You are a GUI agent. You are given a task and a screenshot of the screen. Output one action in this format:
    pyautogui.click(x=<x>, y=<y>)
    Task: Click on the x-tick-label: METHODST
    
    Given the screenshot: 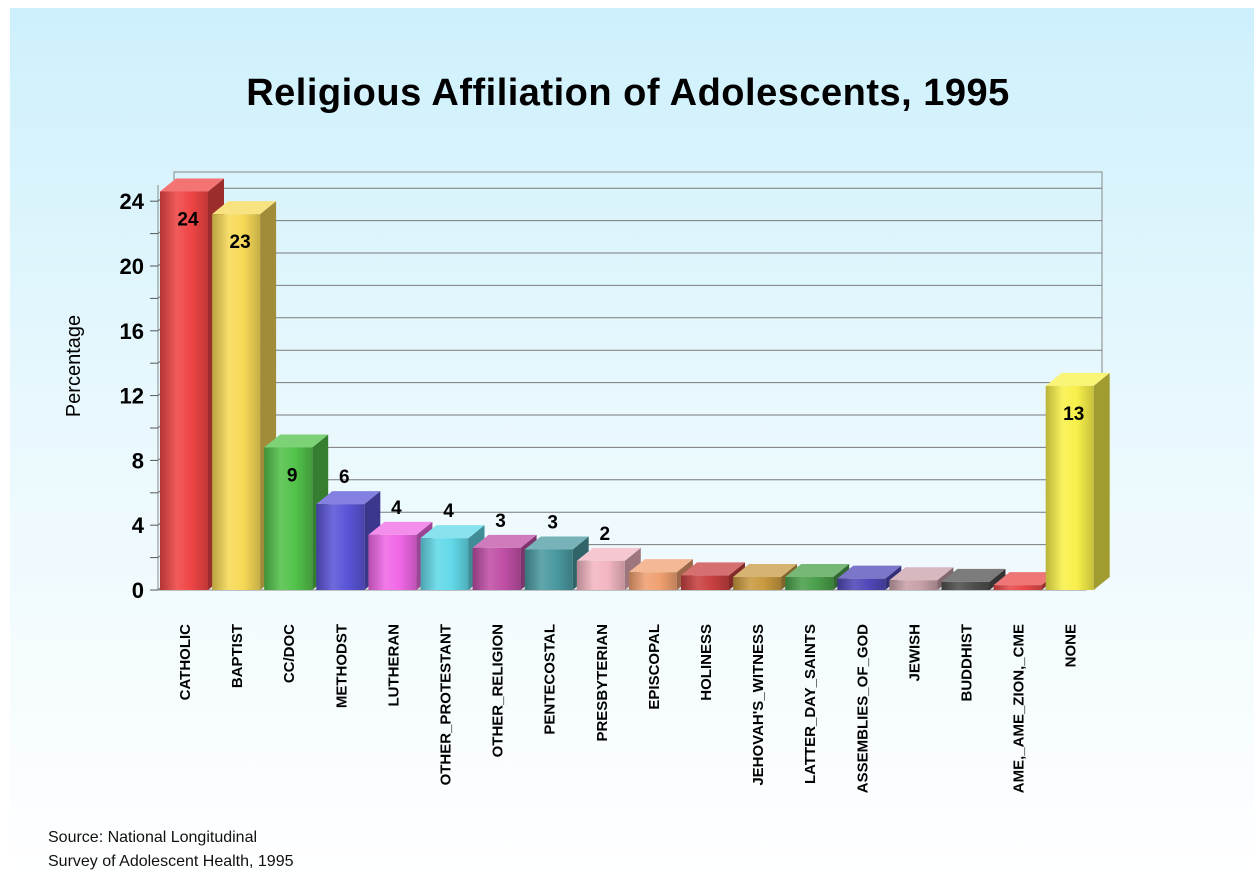 What is the action you would take?
    pyautogui.click(x=341, y=666)
    